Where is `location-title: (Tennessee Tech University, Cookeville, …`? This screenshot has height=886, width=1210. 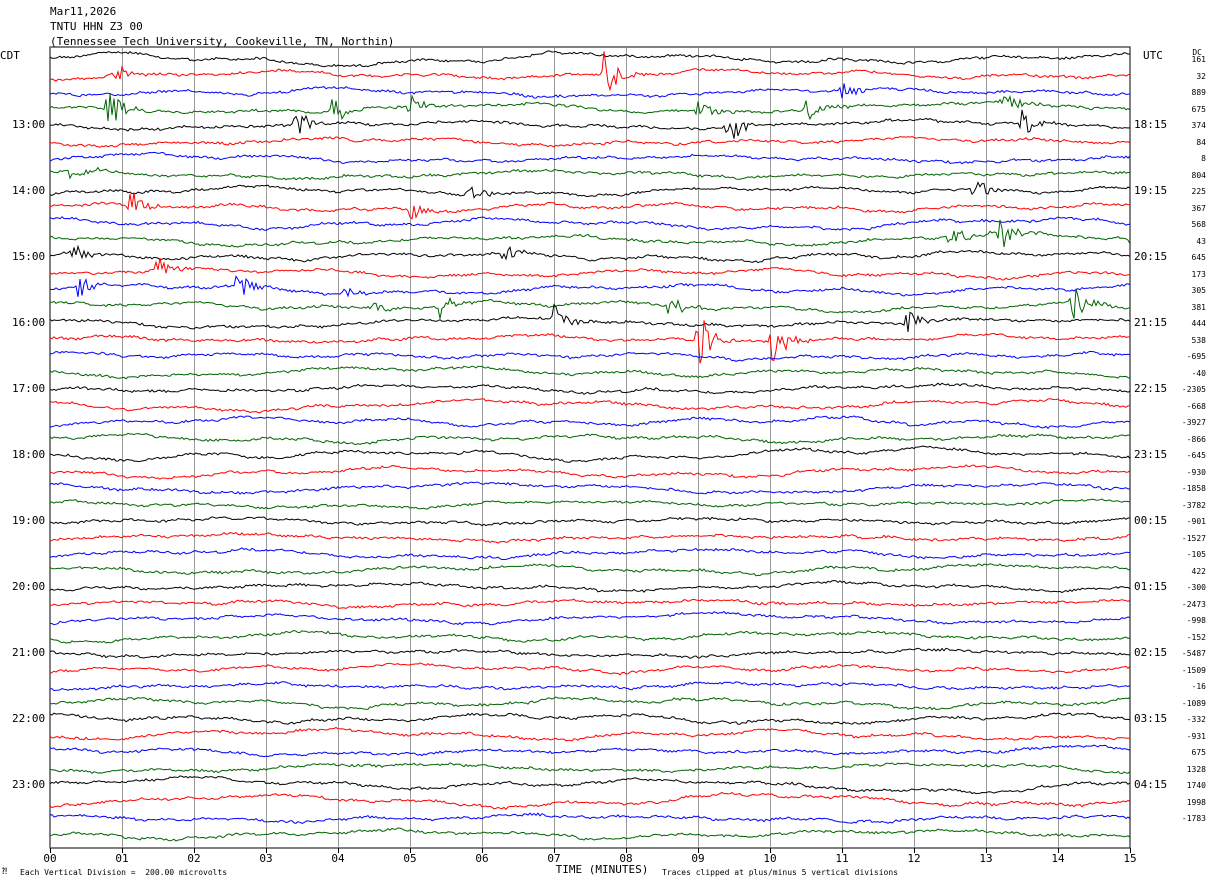 location-title: (Tennessee Tech University, Cookeville, … is located at coordinates (222, 41).